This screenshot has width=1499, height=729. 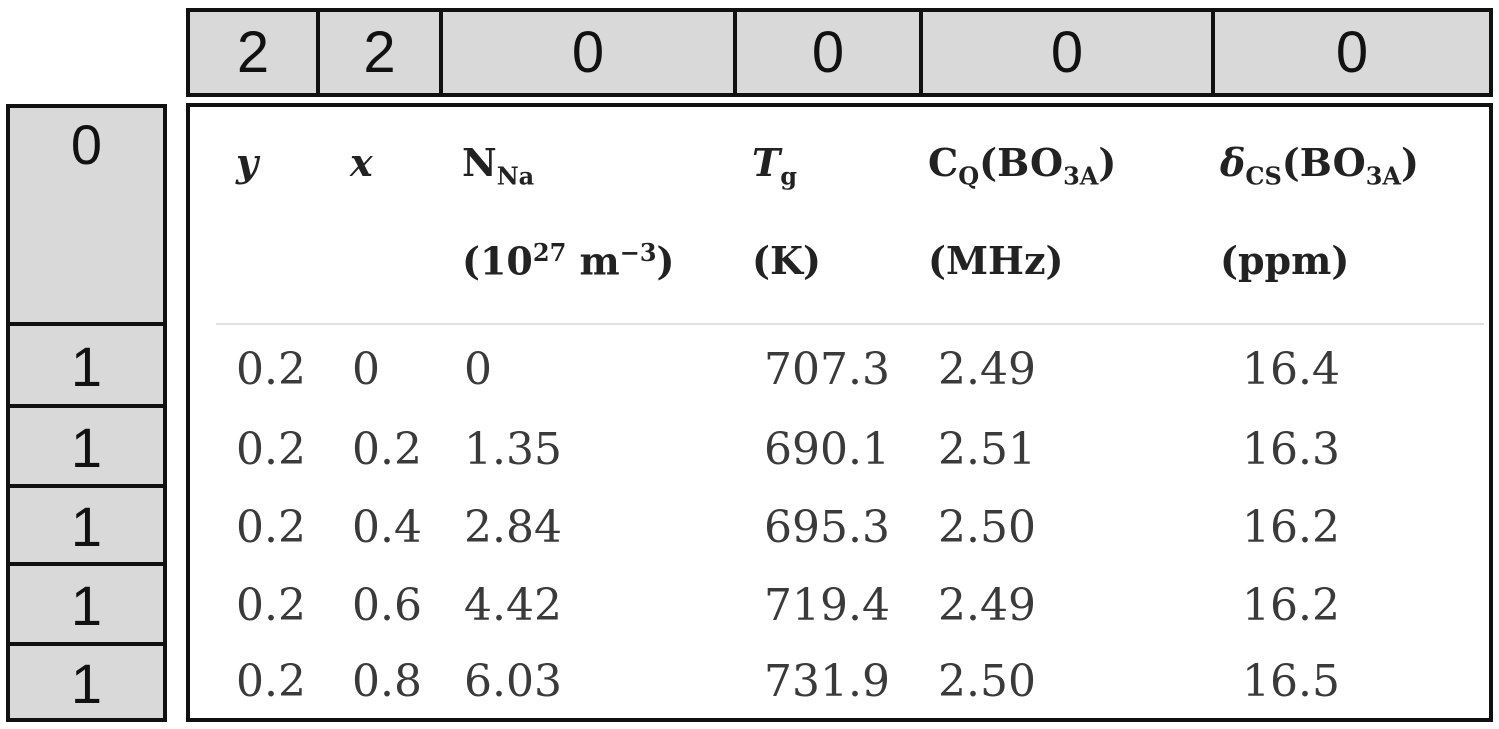 I want to click on cell-r1-tg: 707.3, so click(x=827, y=369).